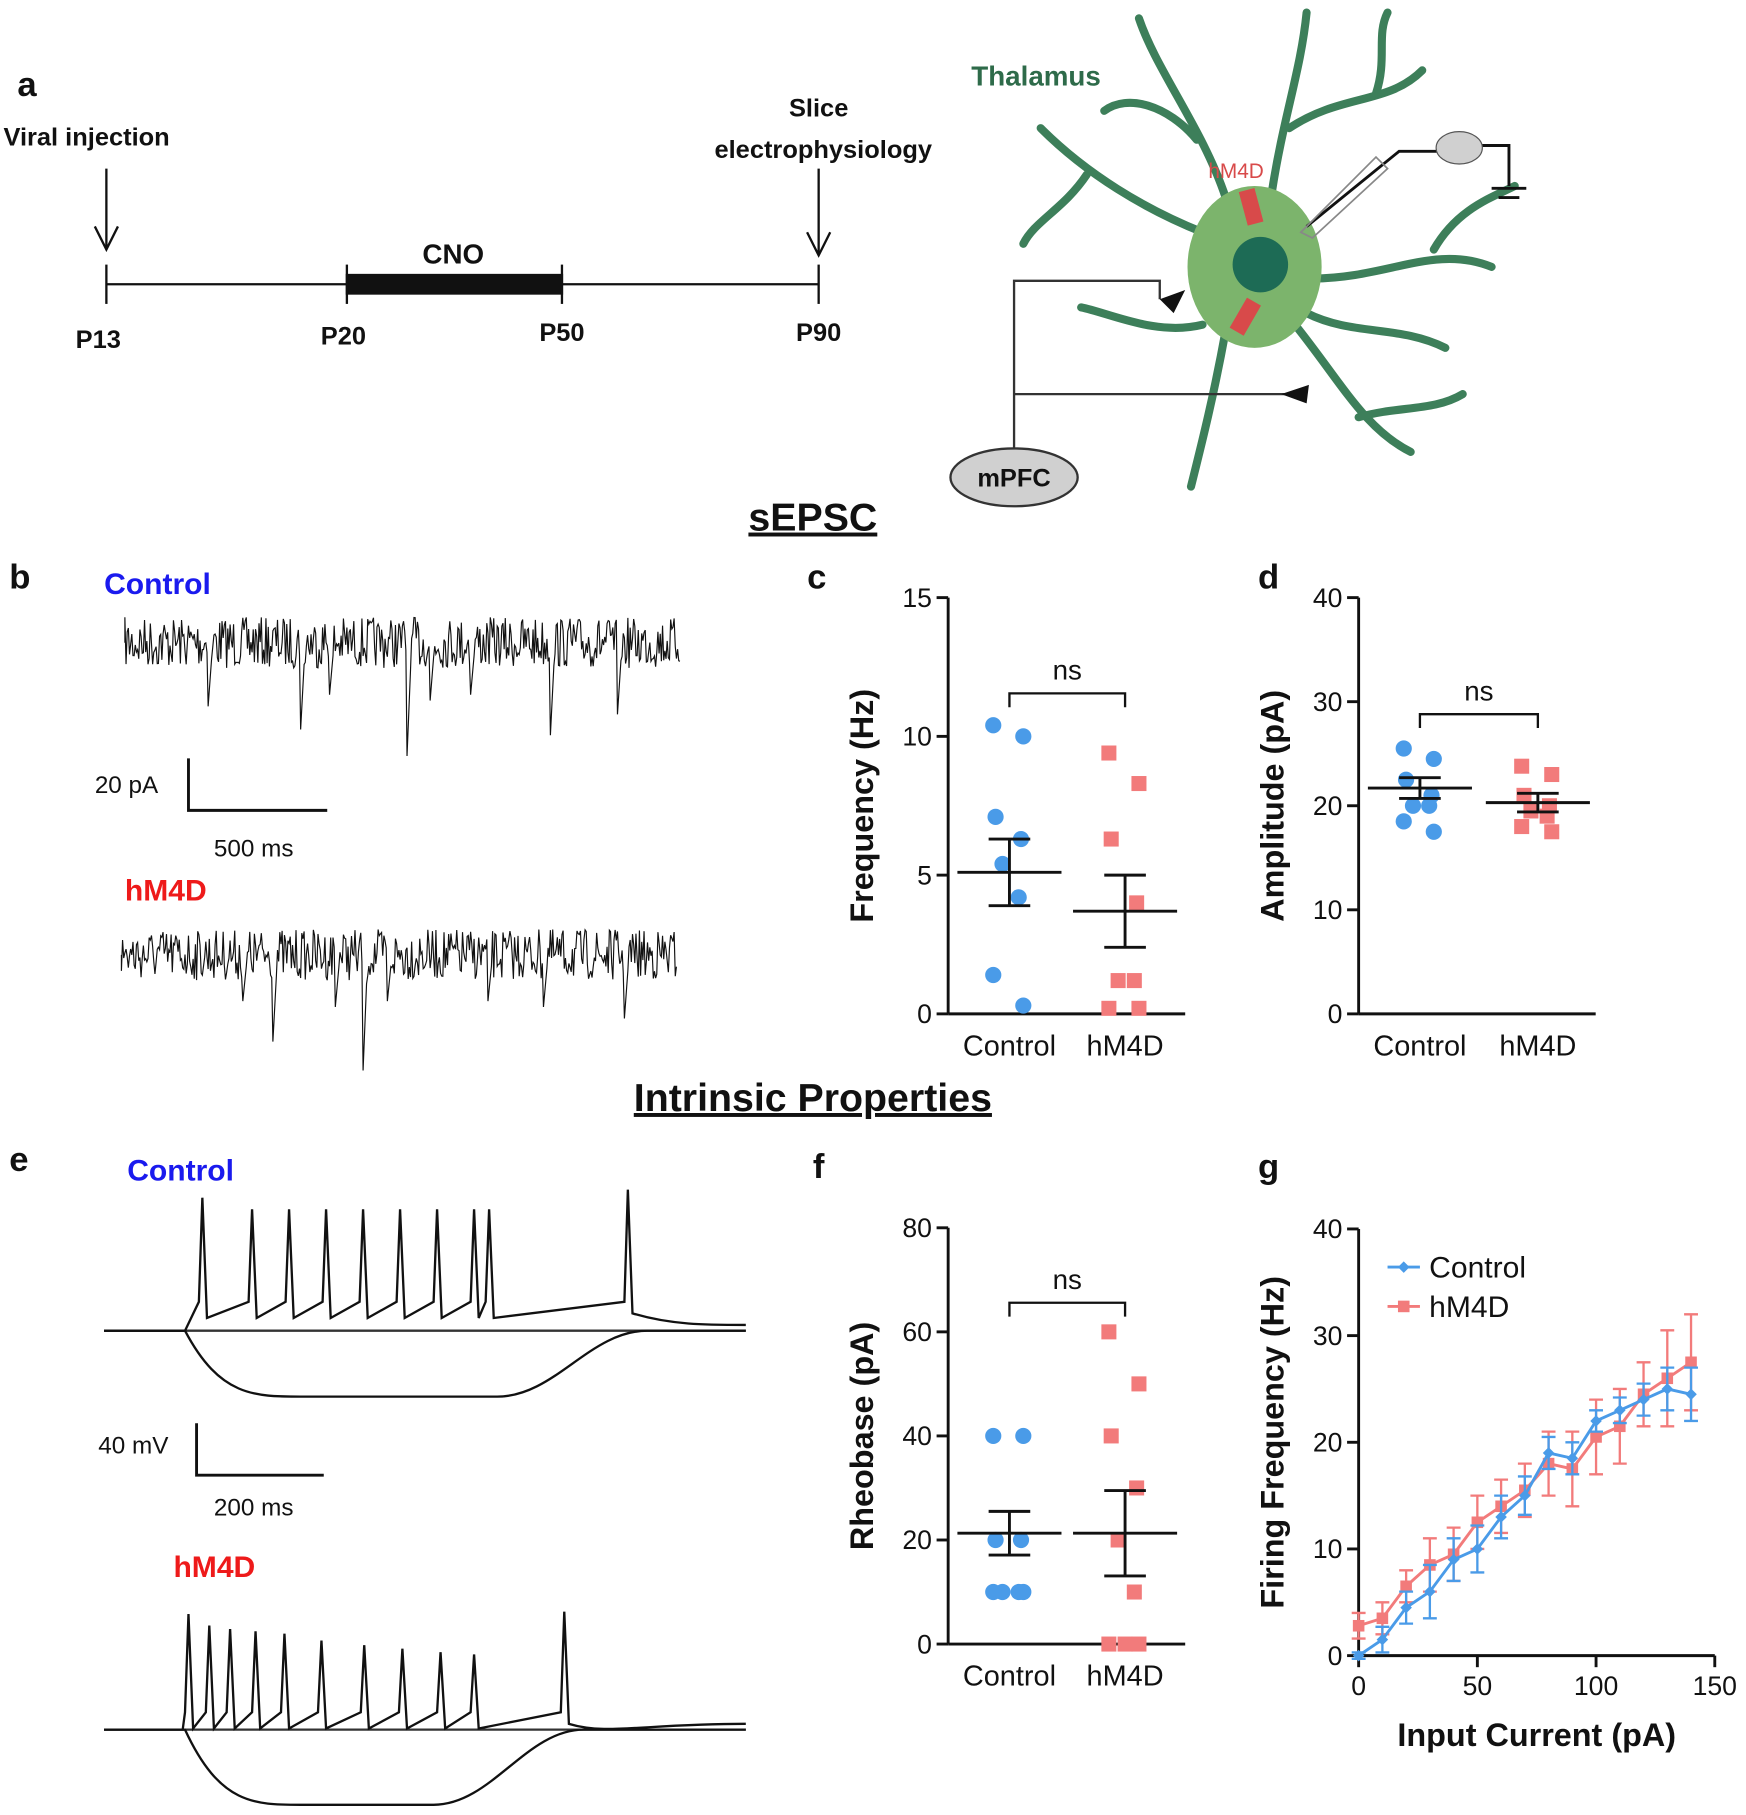  I want to click on legend-label: Control, so click(1477, 1268).